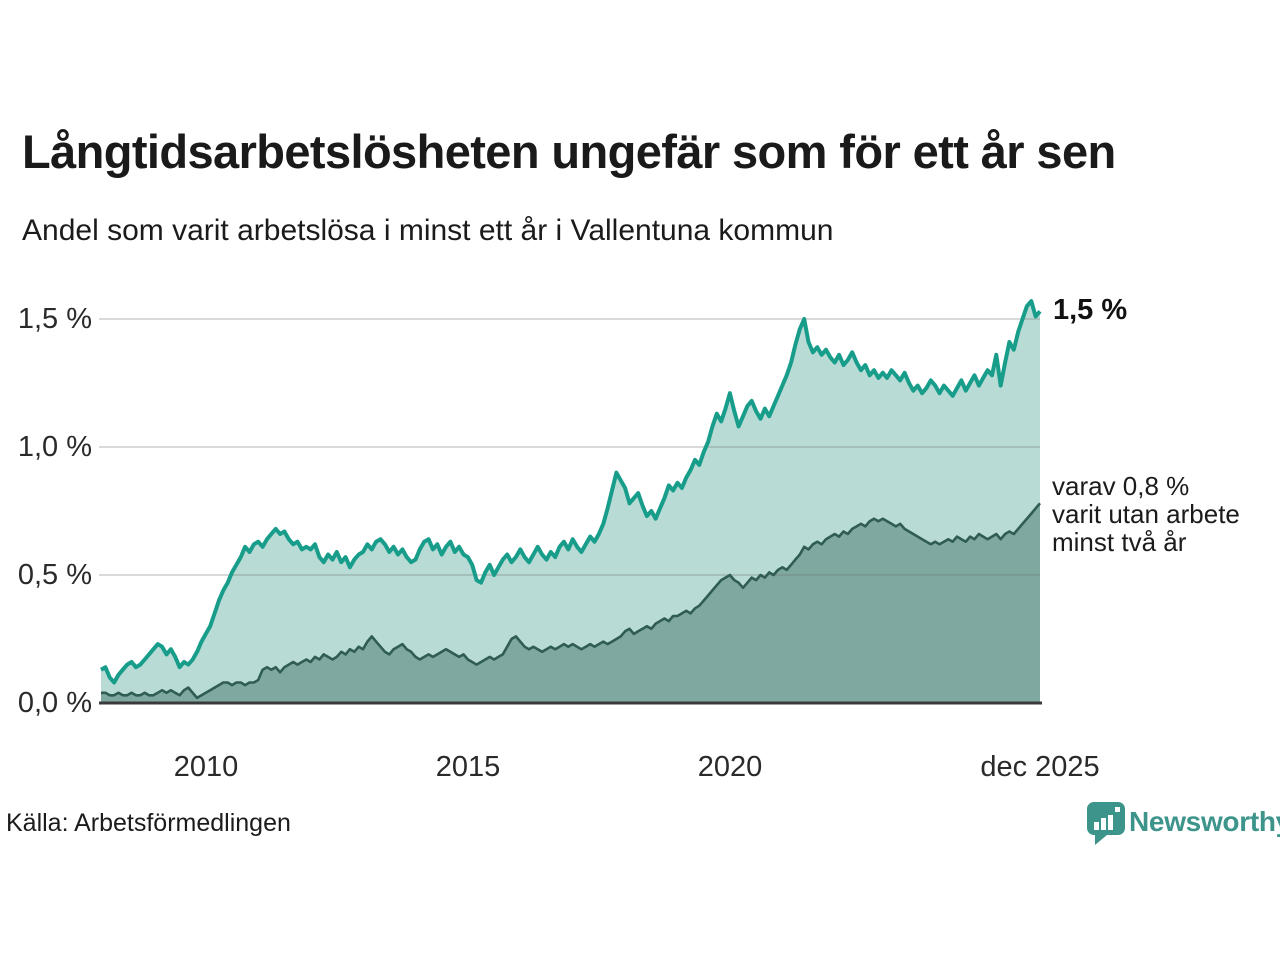 Image resolution: width=1280 pixels, height=960 pixels. I want to click on source-credit: Källa: Arbetsförmedlingen, so click(148, 823).